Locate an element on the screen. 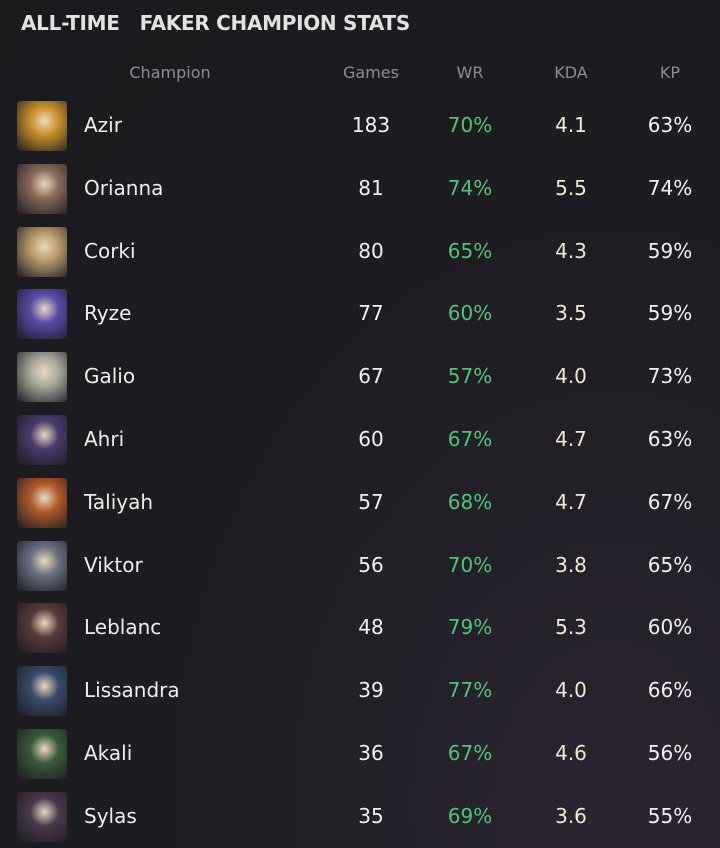  kda-value: 5.3 is located at coordinates (571, 627).